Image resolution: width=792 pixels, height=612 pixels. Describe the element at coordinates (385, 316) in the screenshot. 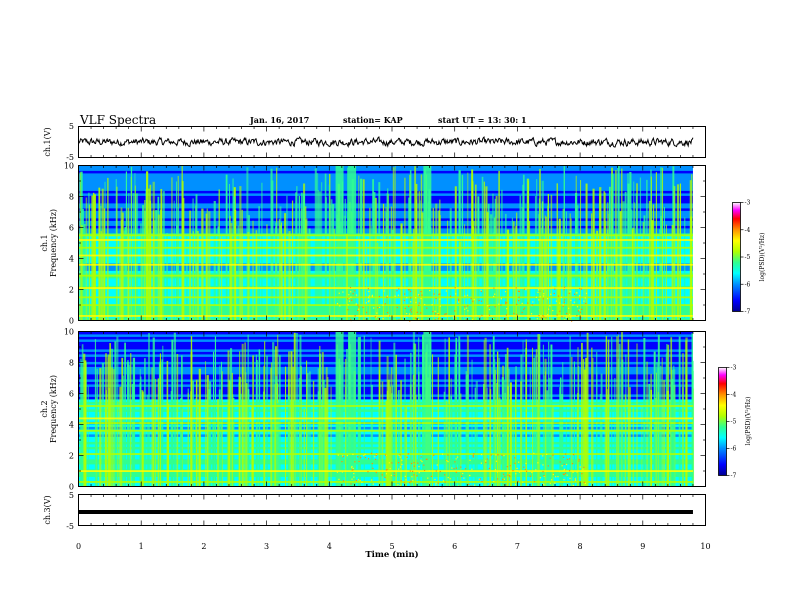

I see `spectrogram-band` at that location.